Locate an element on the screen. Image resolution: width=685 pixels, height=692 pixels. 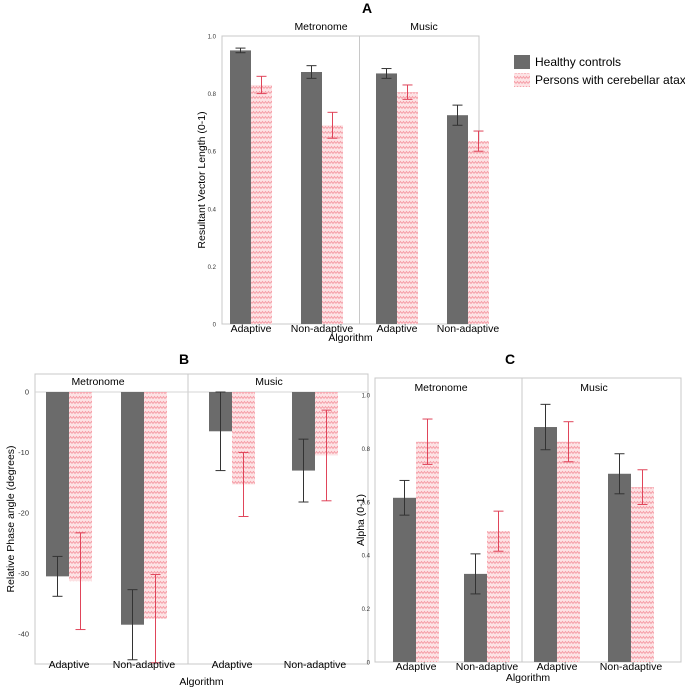
y-tick-label: -20 is located at coordinates (23, 512).